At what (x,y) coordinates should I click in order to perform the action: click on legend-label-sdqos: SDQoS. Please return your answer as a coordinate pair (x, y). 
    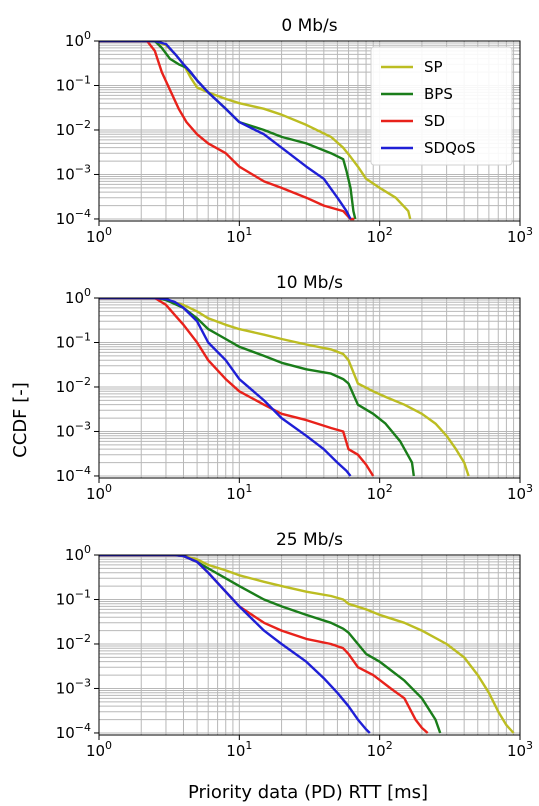
    Looking at the image, I should click on (450, 148).